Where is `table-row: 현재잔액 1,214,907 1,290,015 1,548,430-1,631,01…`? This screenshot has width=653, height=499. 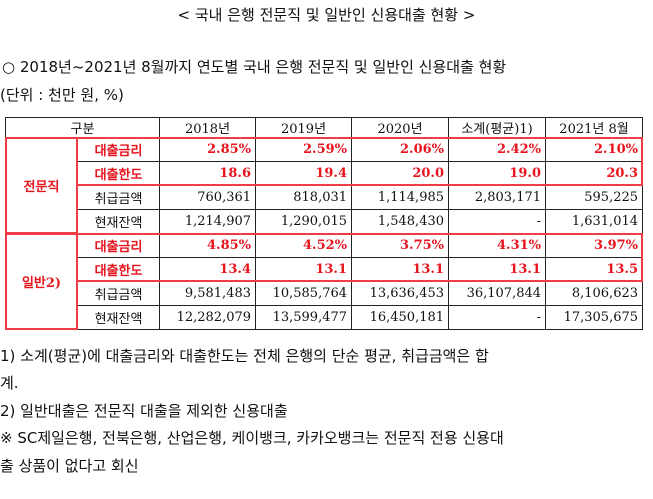 table-row: 현재잔액 1,214,907 1,290,015 1,548,430-1,631,01… is located at coordinates (325, 221).